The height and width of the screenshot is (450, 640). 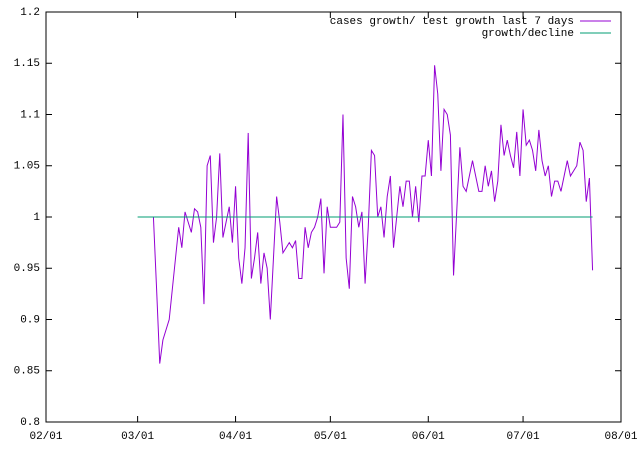 I want to click on legend-label: growth/decline, so click(x=528, y=34).